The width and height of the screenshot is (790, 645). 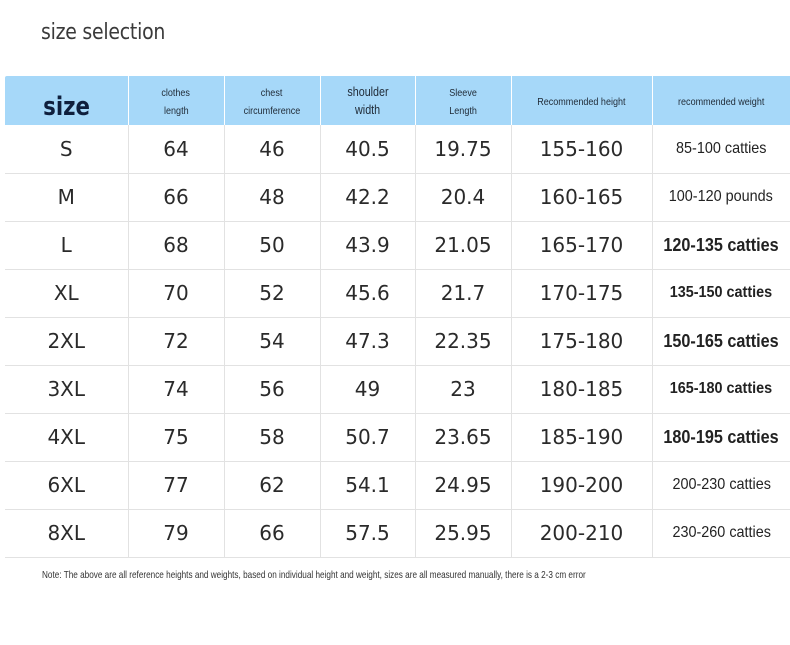 What do you see at coordinates (367, 149) in the screenshot?
I see `cell-shoulder: 40.5` at bounding box center [367, 149].